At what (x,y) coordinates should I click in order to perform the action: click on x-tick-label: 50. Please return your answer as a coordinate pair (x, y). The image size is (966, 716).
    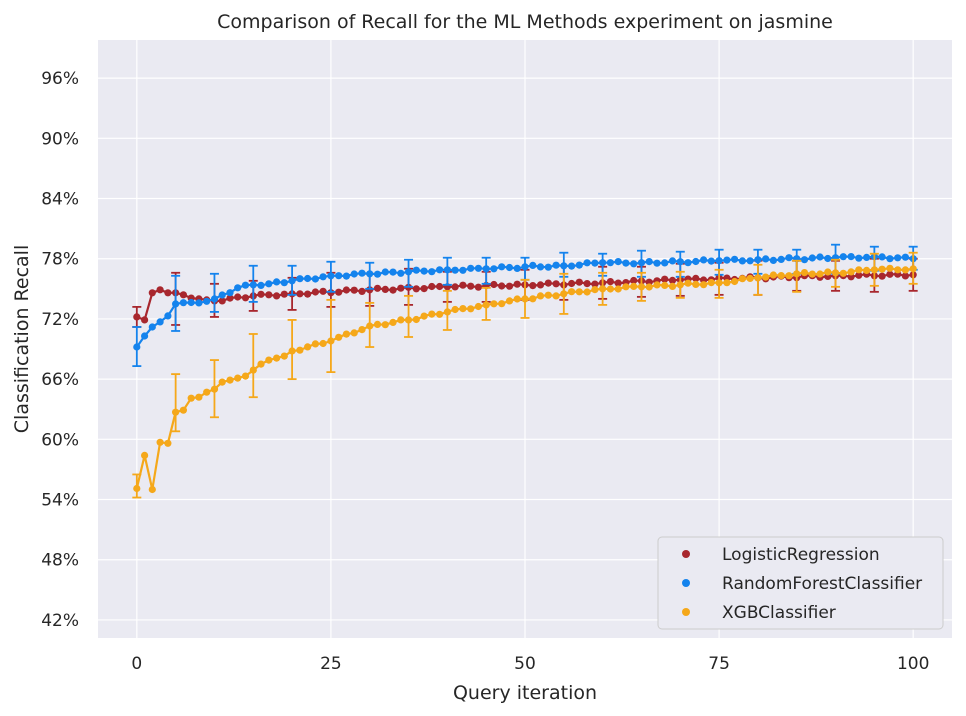
    Looking at the image, I should click on (525, 664).